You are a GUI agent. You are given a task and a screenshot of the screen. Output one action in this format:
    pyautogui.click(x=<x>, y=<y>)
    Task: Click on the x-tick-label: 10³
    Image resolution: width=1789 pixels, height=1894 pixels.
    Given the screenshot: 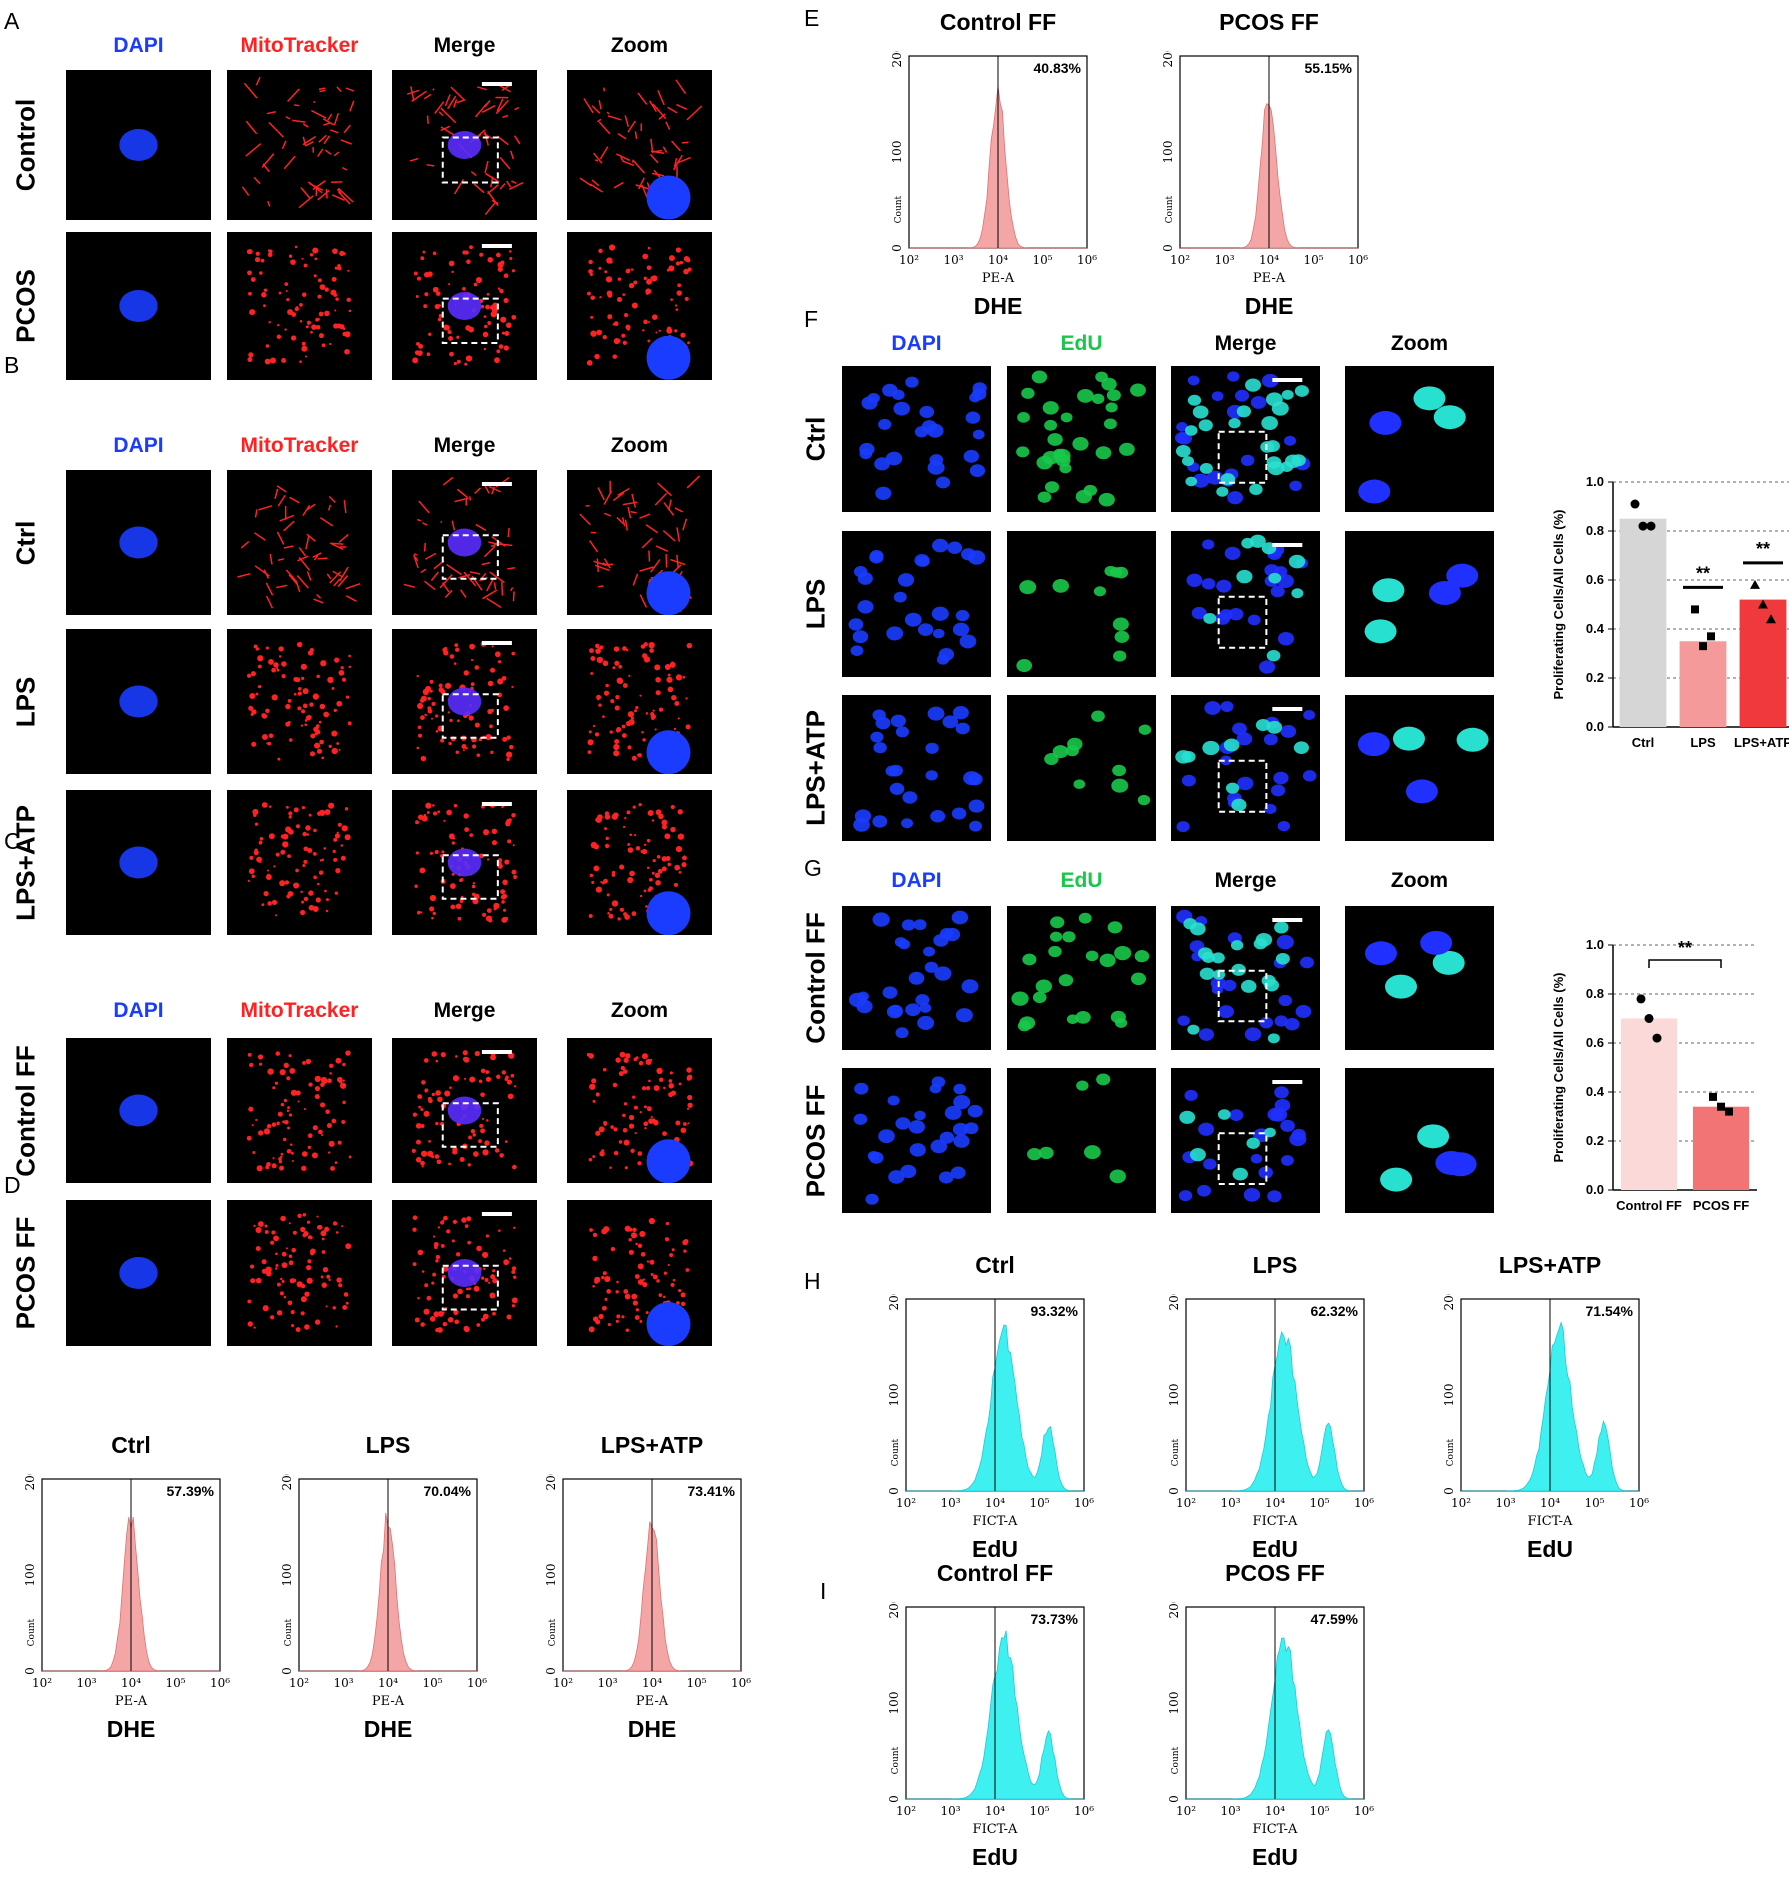 What is the action you would take?
    pyautogui.click(x=343, y=1683)
    